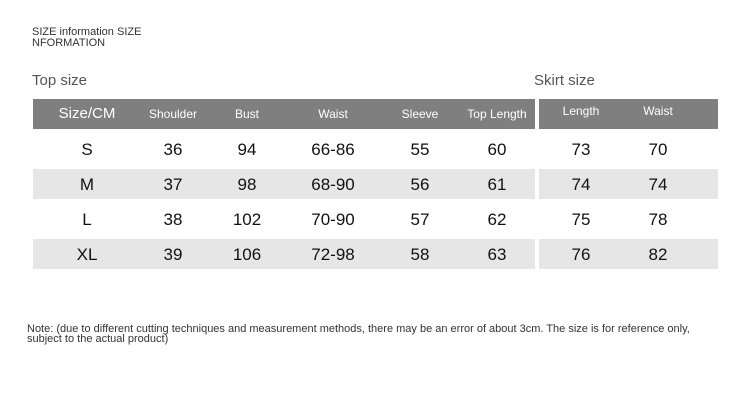 The width and height of the screenshot is (749, 409). What do you see at coordinates (284, 254) in the screenshot?
I see `table-row: XL 39 106 72-98 58 63` at bounding box center [284, 254].